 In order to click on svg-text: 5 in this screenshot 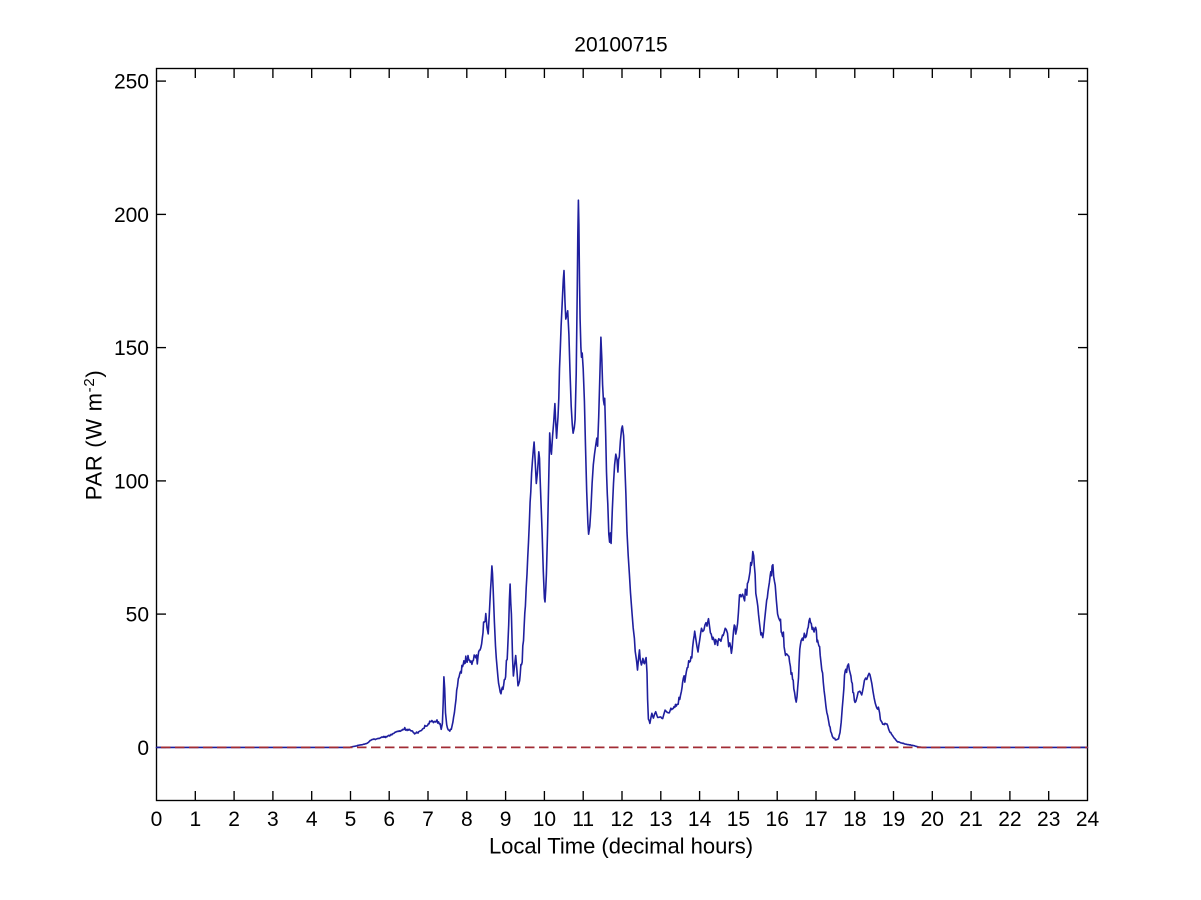, I will do `click(351, 819)`.